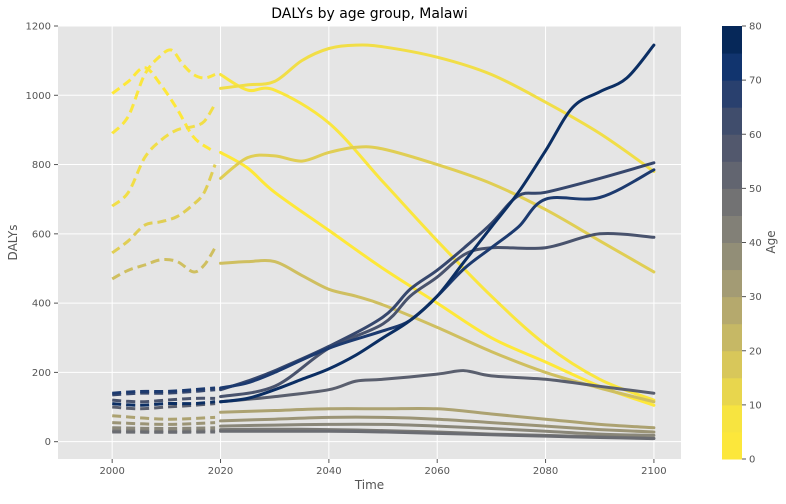  I want to click on x-axis-label: Time, so click(369, 485).